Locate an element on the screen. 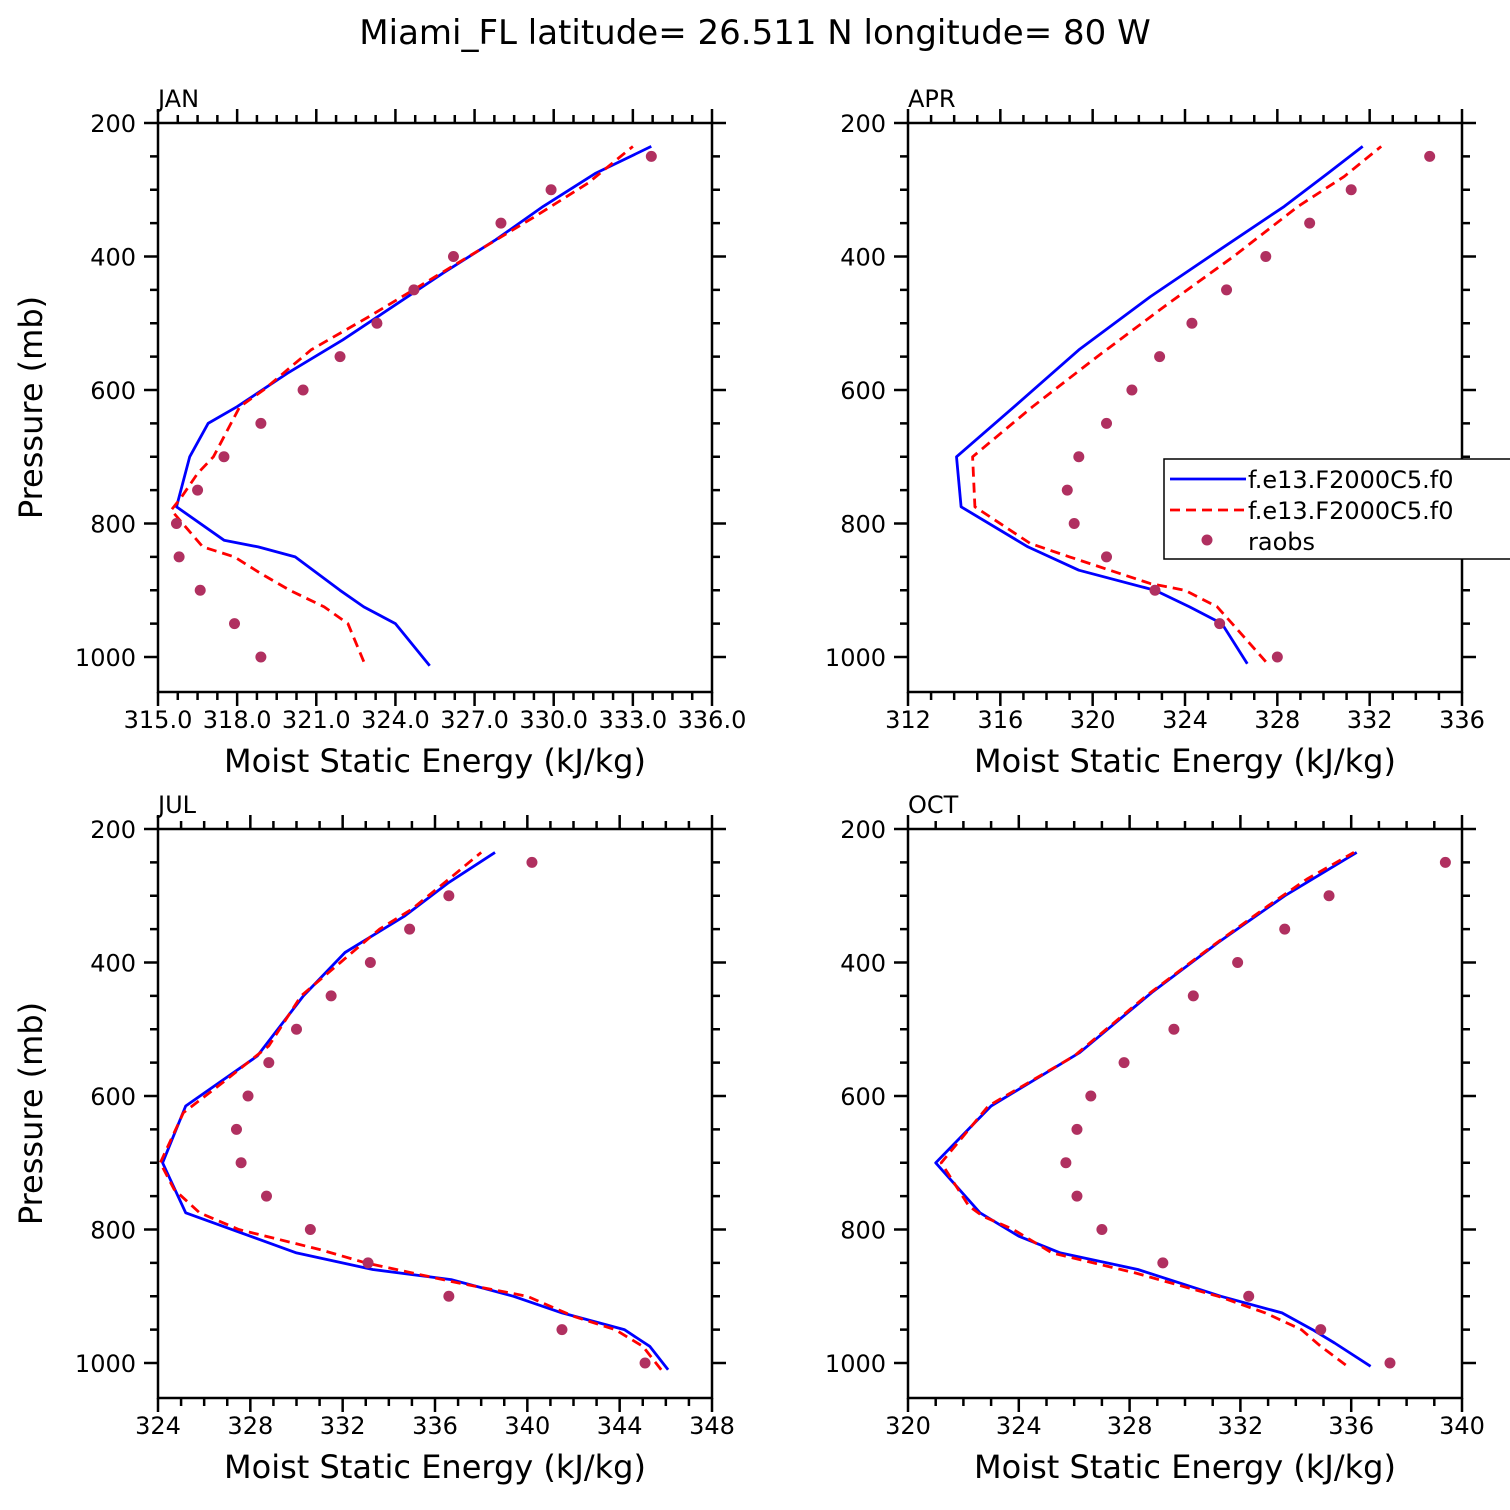 The image size is (1510, 1510). x-tick-label: 321.0 is located at coordinates (316, 720).